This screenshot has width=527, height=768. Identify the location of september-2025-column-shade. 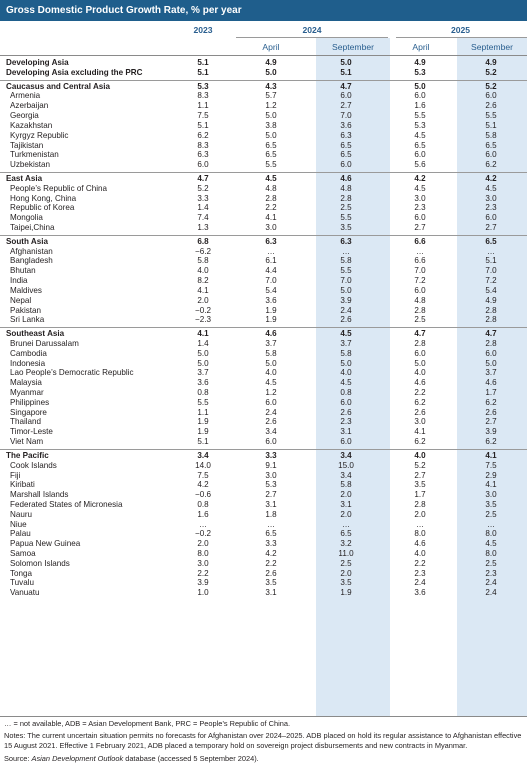
(492, 377).